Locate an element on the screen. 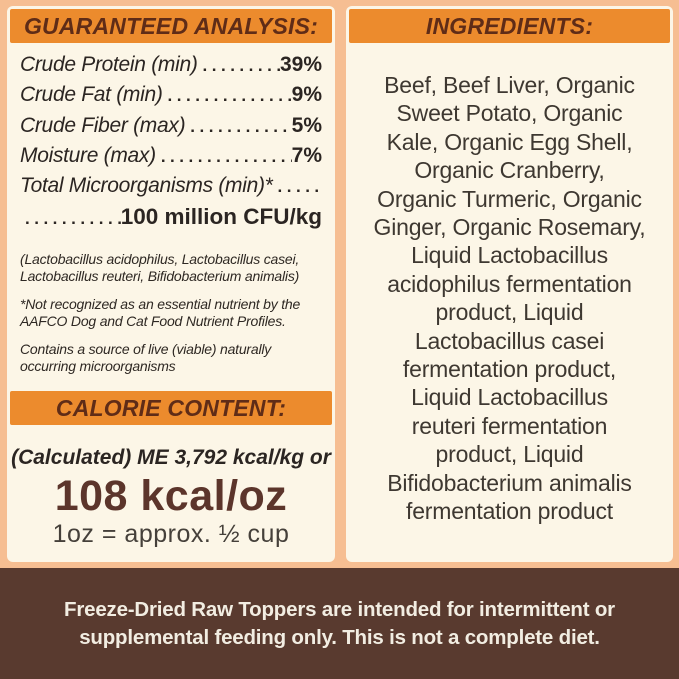  guaranteed-analysis-title: GUARANTEED ANALYSIS: is located at coordinates (171, 25).